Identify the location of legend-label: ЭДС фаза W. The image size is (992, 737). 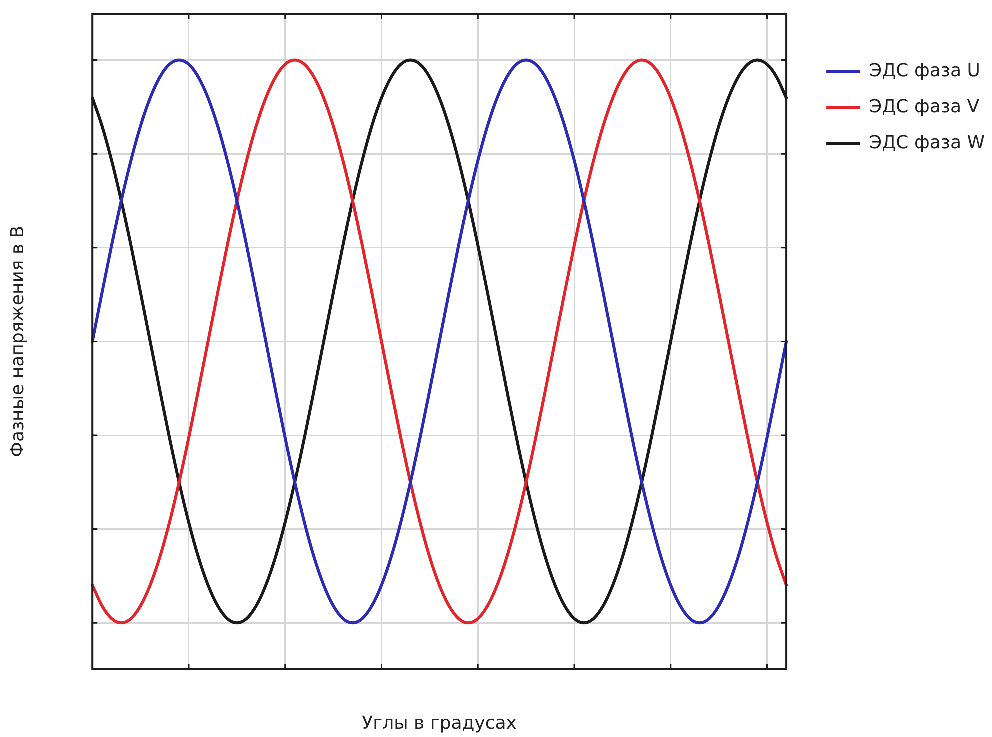
(928, 143).